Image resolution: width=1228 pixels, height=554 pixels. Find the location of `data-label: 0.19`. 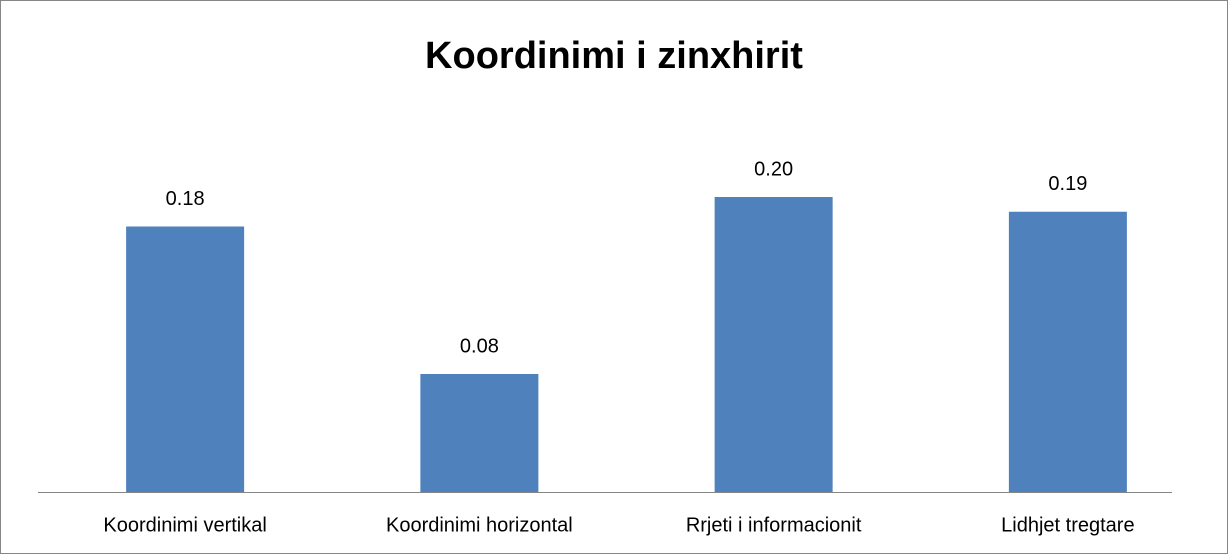

data-label: 0.19 is located at coordinates (1067, 184).